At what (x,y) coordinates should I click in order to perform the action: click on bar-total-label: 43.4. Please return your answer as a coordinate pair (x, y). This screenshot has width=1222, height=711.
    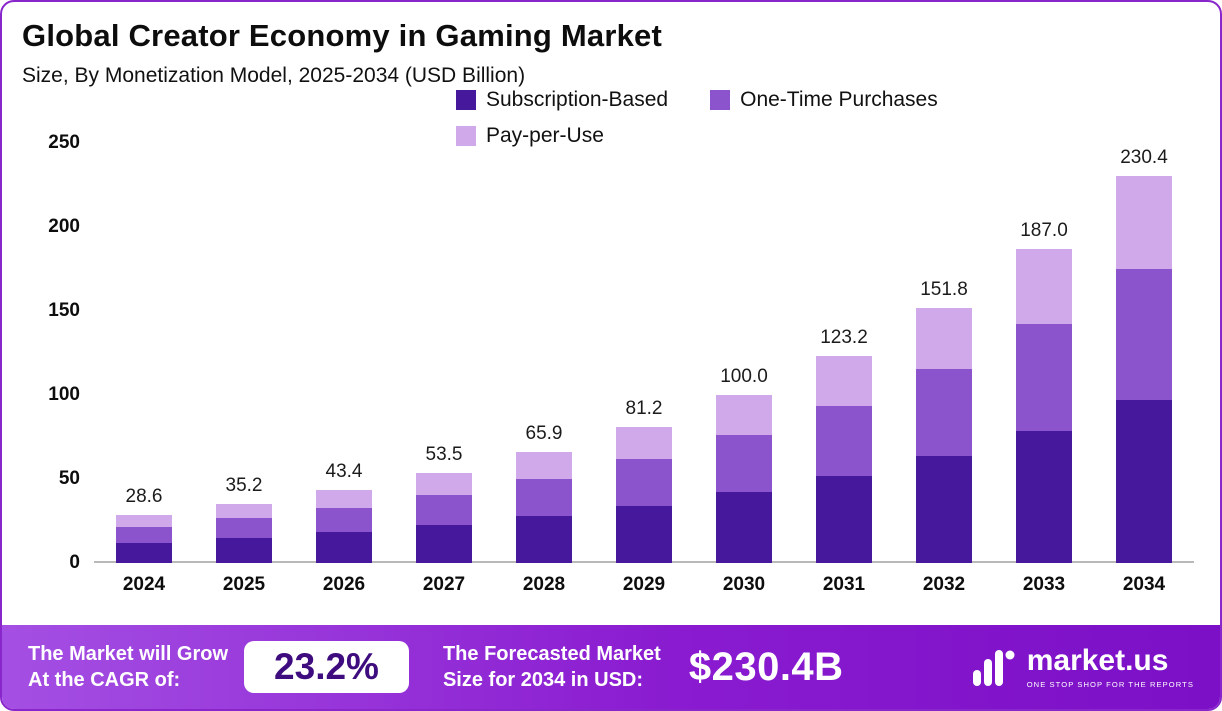
    Looking at the image, I should click on (344, 472).